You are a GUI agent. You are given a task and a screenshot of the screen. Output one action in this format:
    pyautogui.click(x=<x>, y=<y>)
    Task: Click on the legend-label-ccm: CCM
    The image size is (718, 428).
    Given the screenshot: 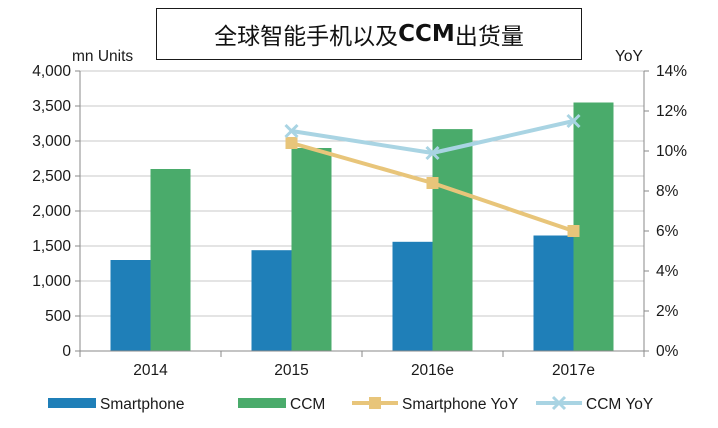 What is the action you would take?
    pyautogui.click(x=307, y=404)
    